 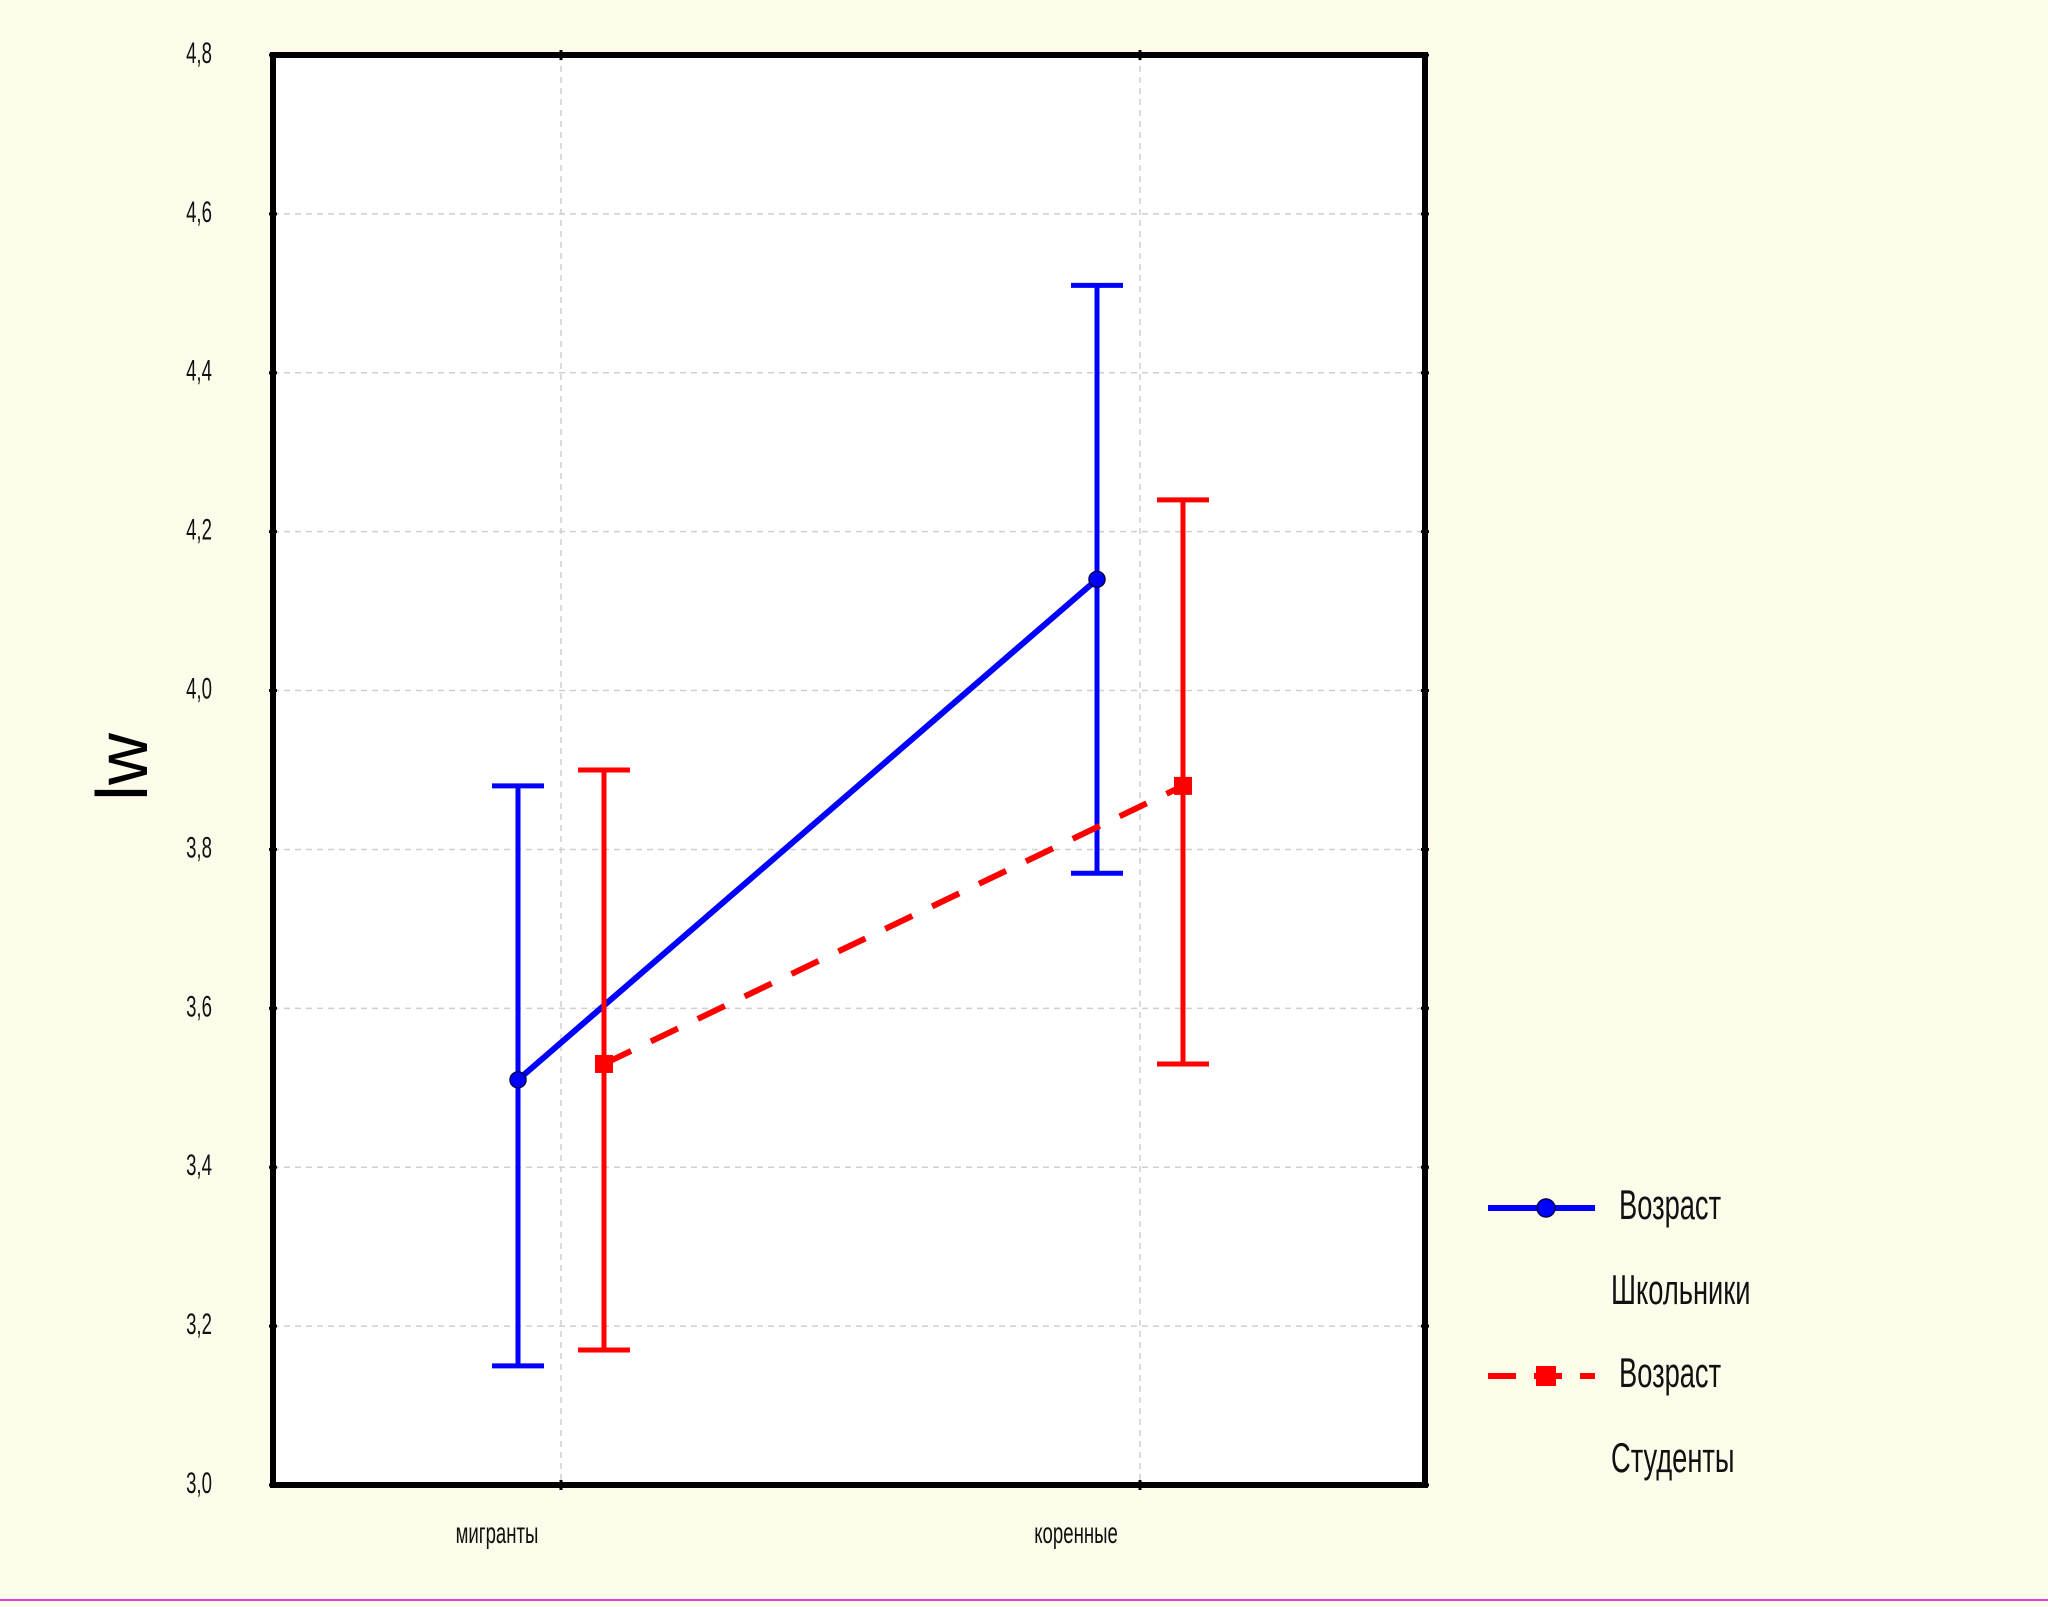 I want to click on x-category-label: мигранты, so click(x=497, y=1533).